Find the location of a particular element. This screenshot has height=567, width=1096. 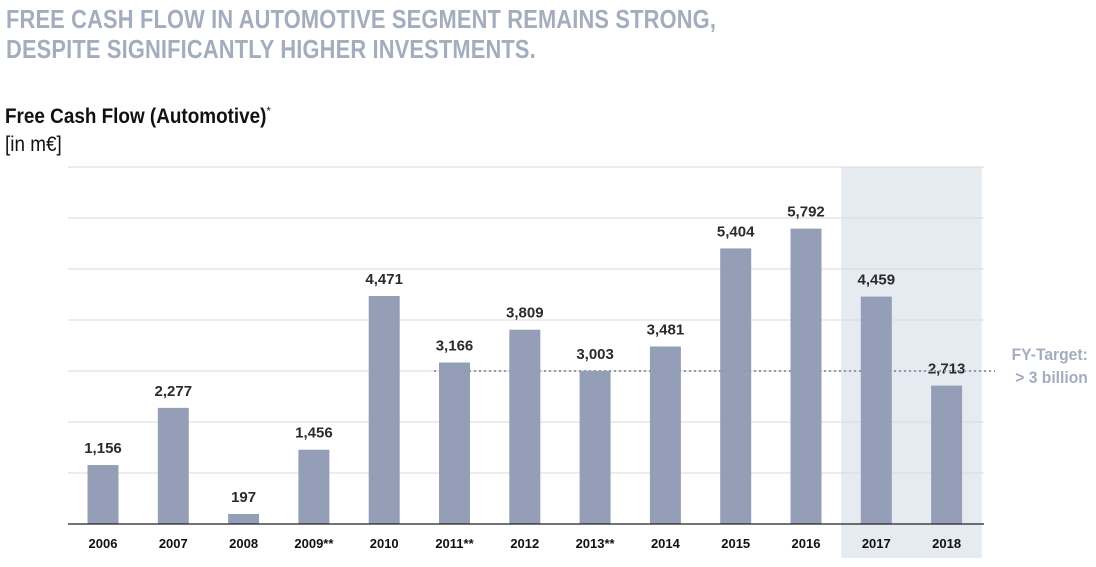

x-tick-label-2006: 2006 is located at coordinates (103, 543).